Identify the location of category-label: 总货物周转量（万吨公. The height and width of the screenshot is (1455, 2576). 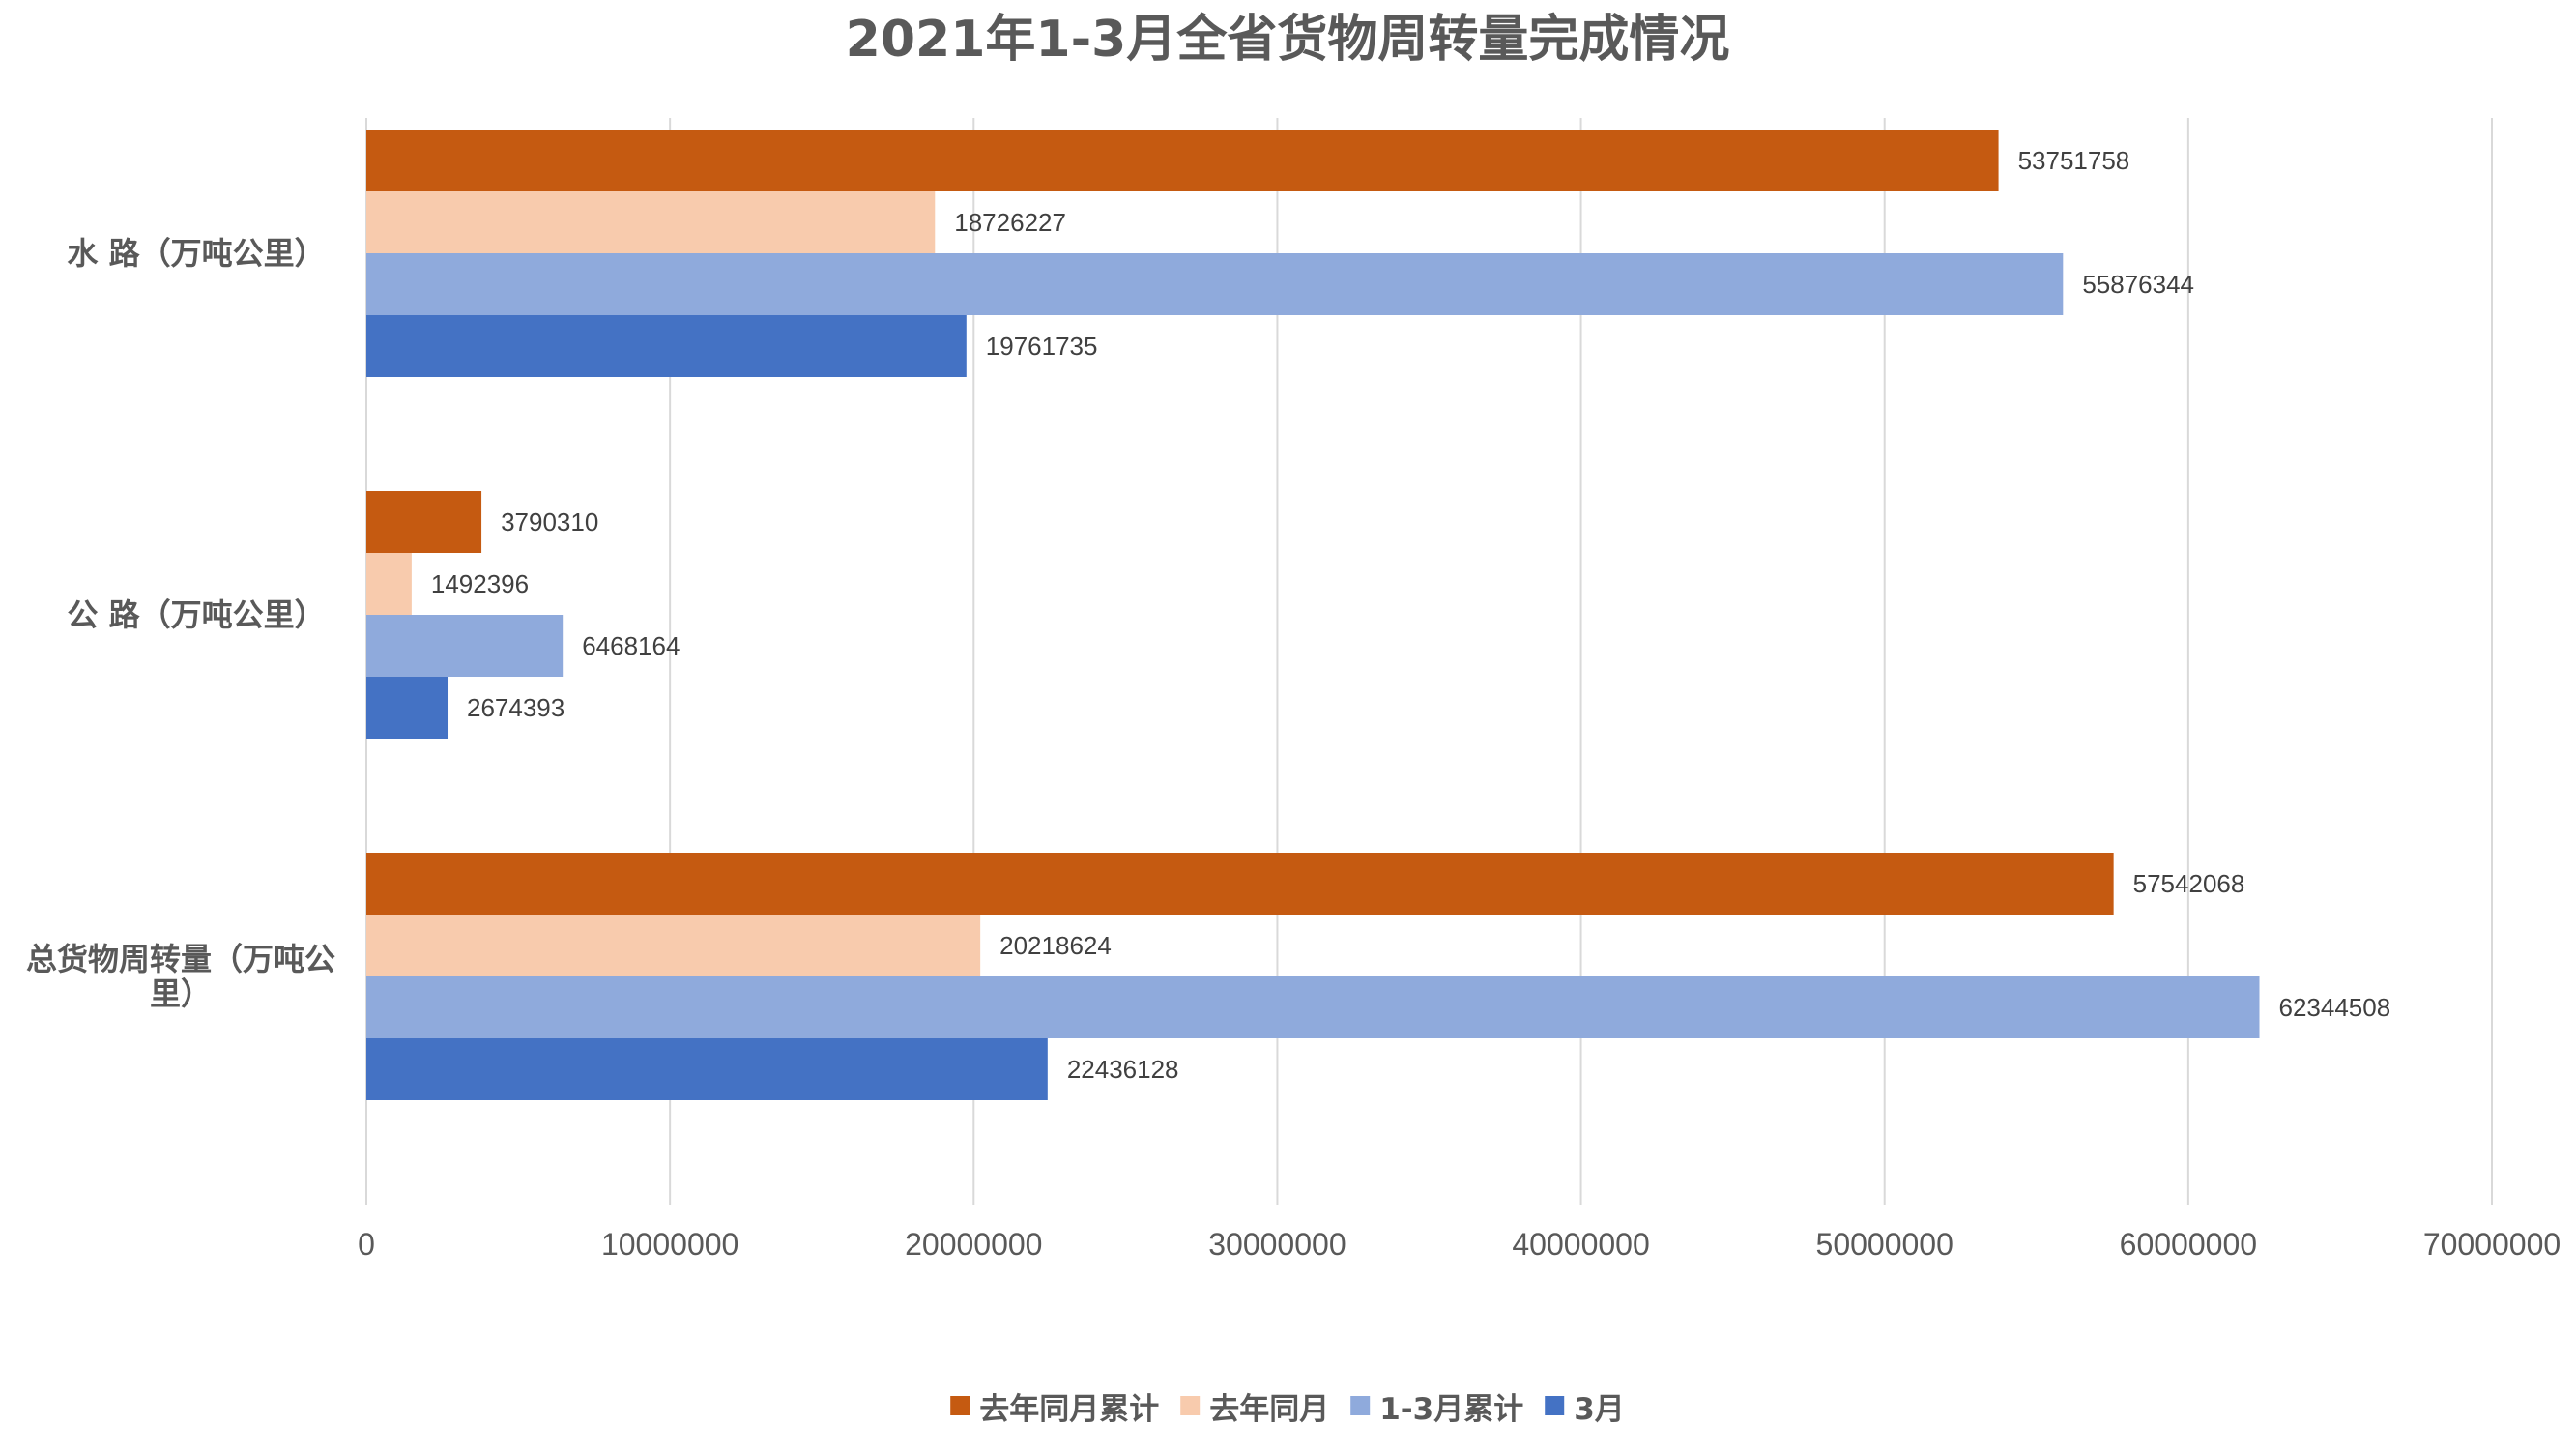
(181, 959).